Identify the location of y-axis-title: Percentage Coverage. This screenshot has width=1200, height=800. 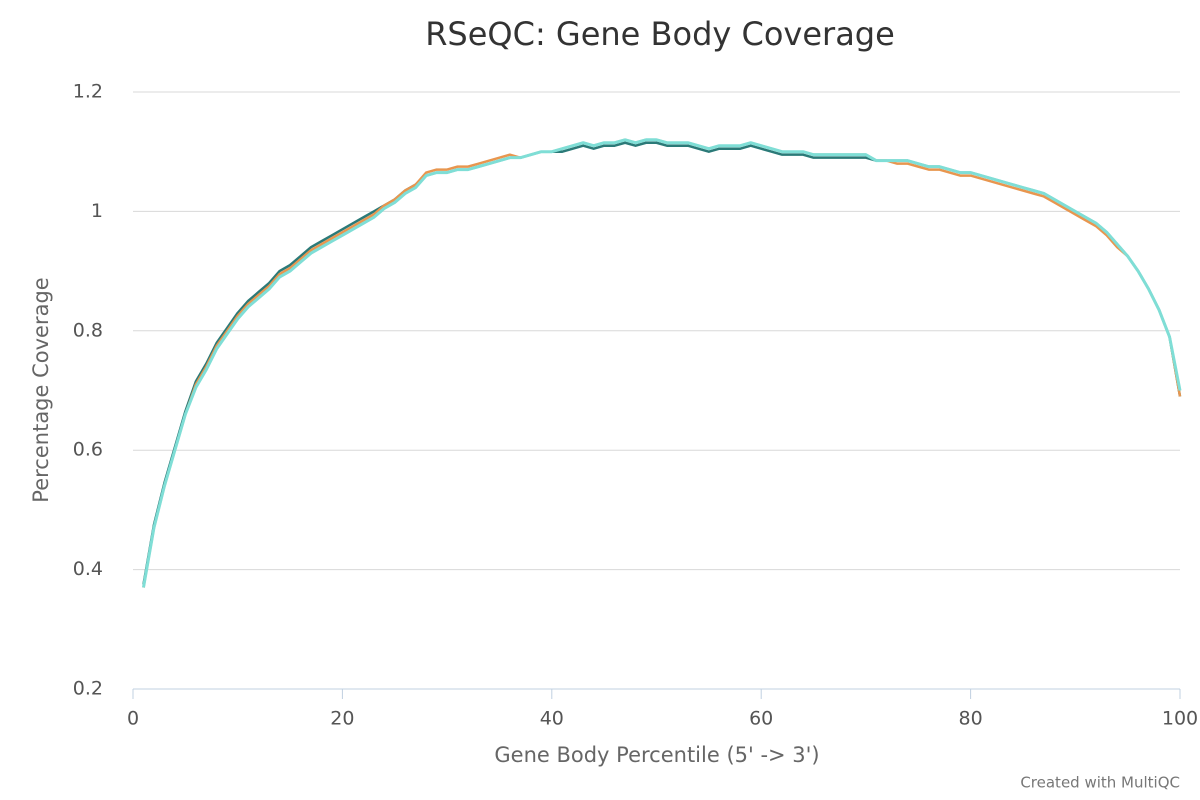
(41, 389).